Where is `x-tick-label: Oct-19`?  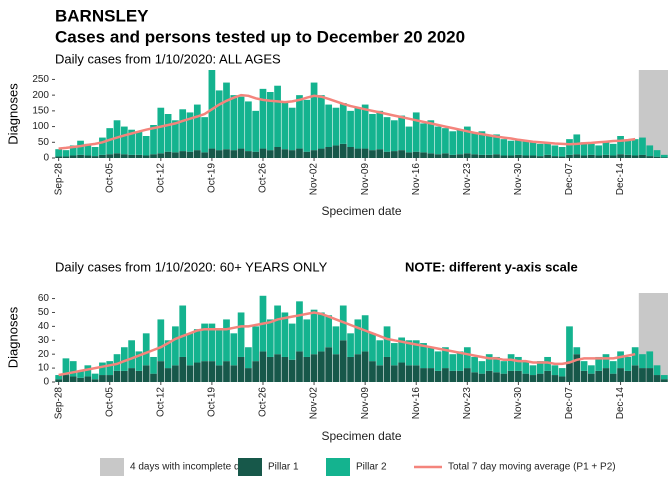
x-tick-label: Oct-19 is located at coordinates (212, 178).